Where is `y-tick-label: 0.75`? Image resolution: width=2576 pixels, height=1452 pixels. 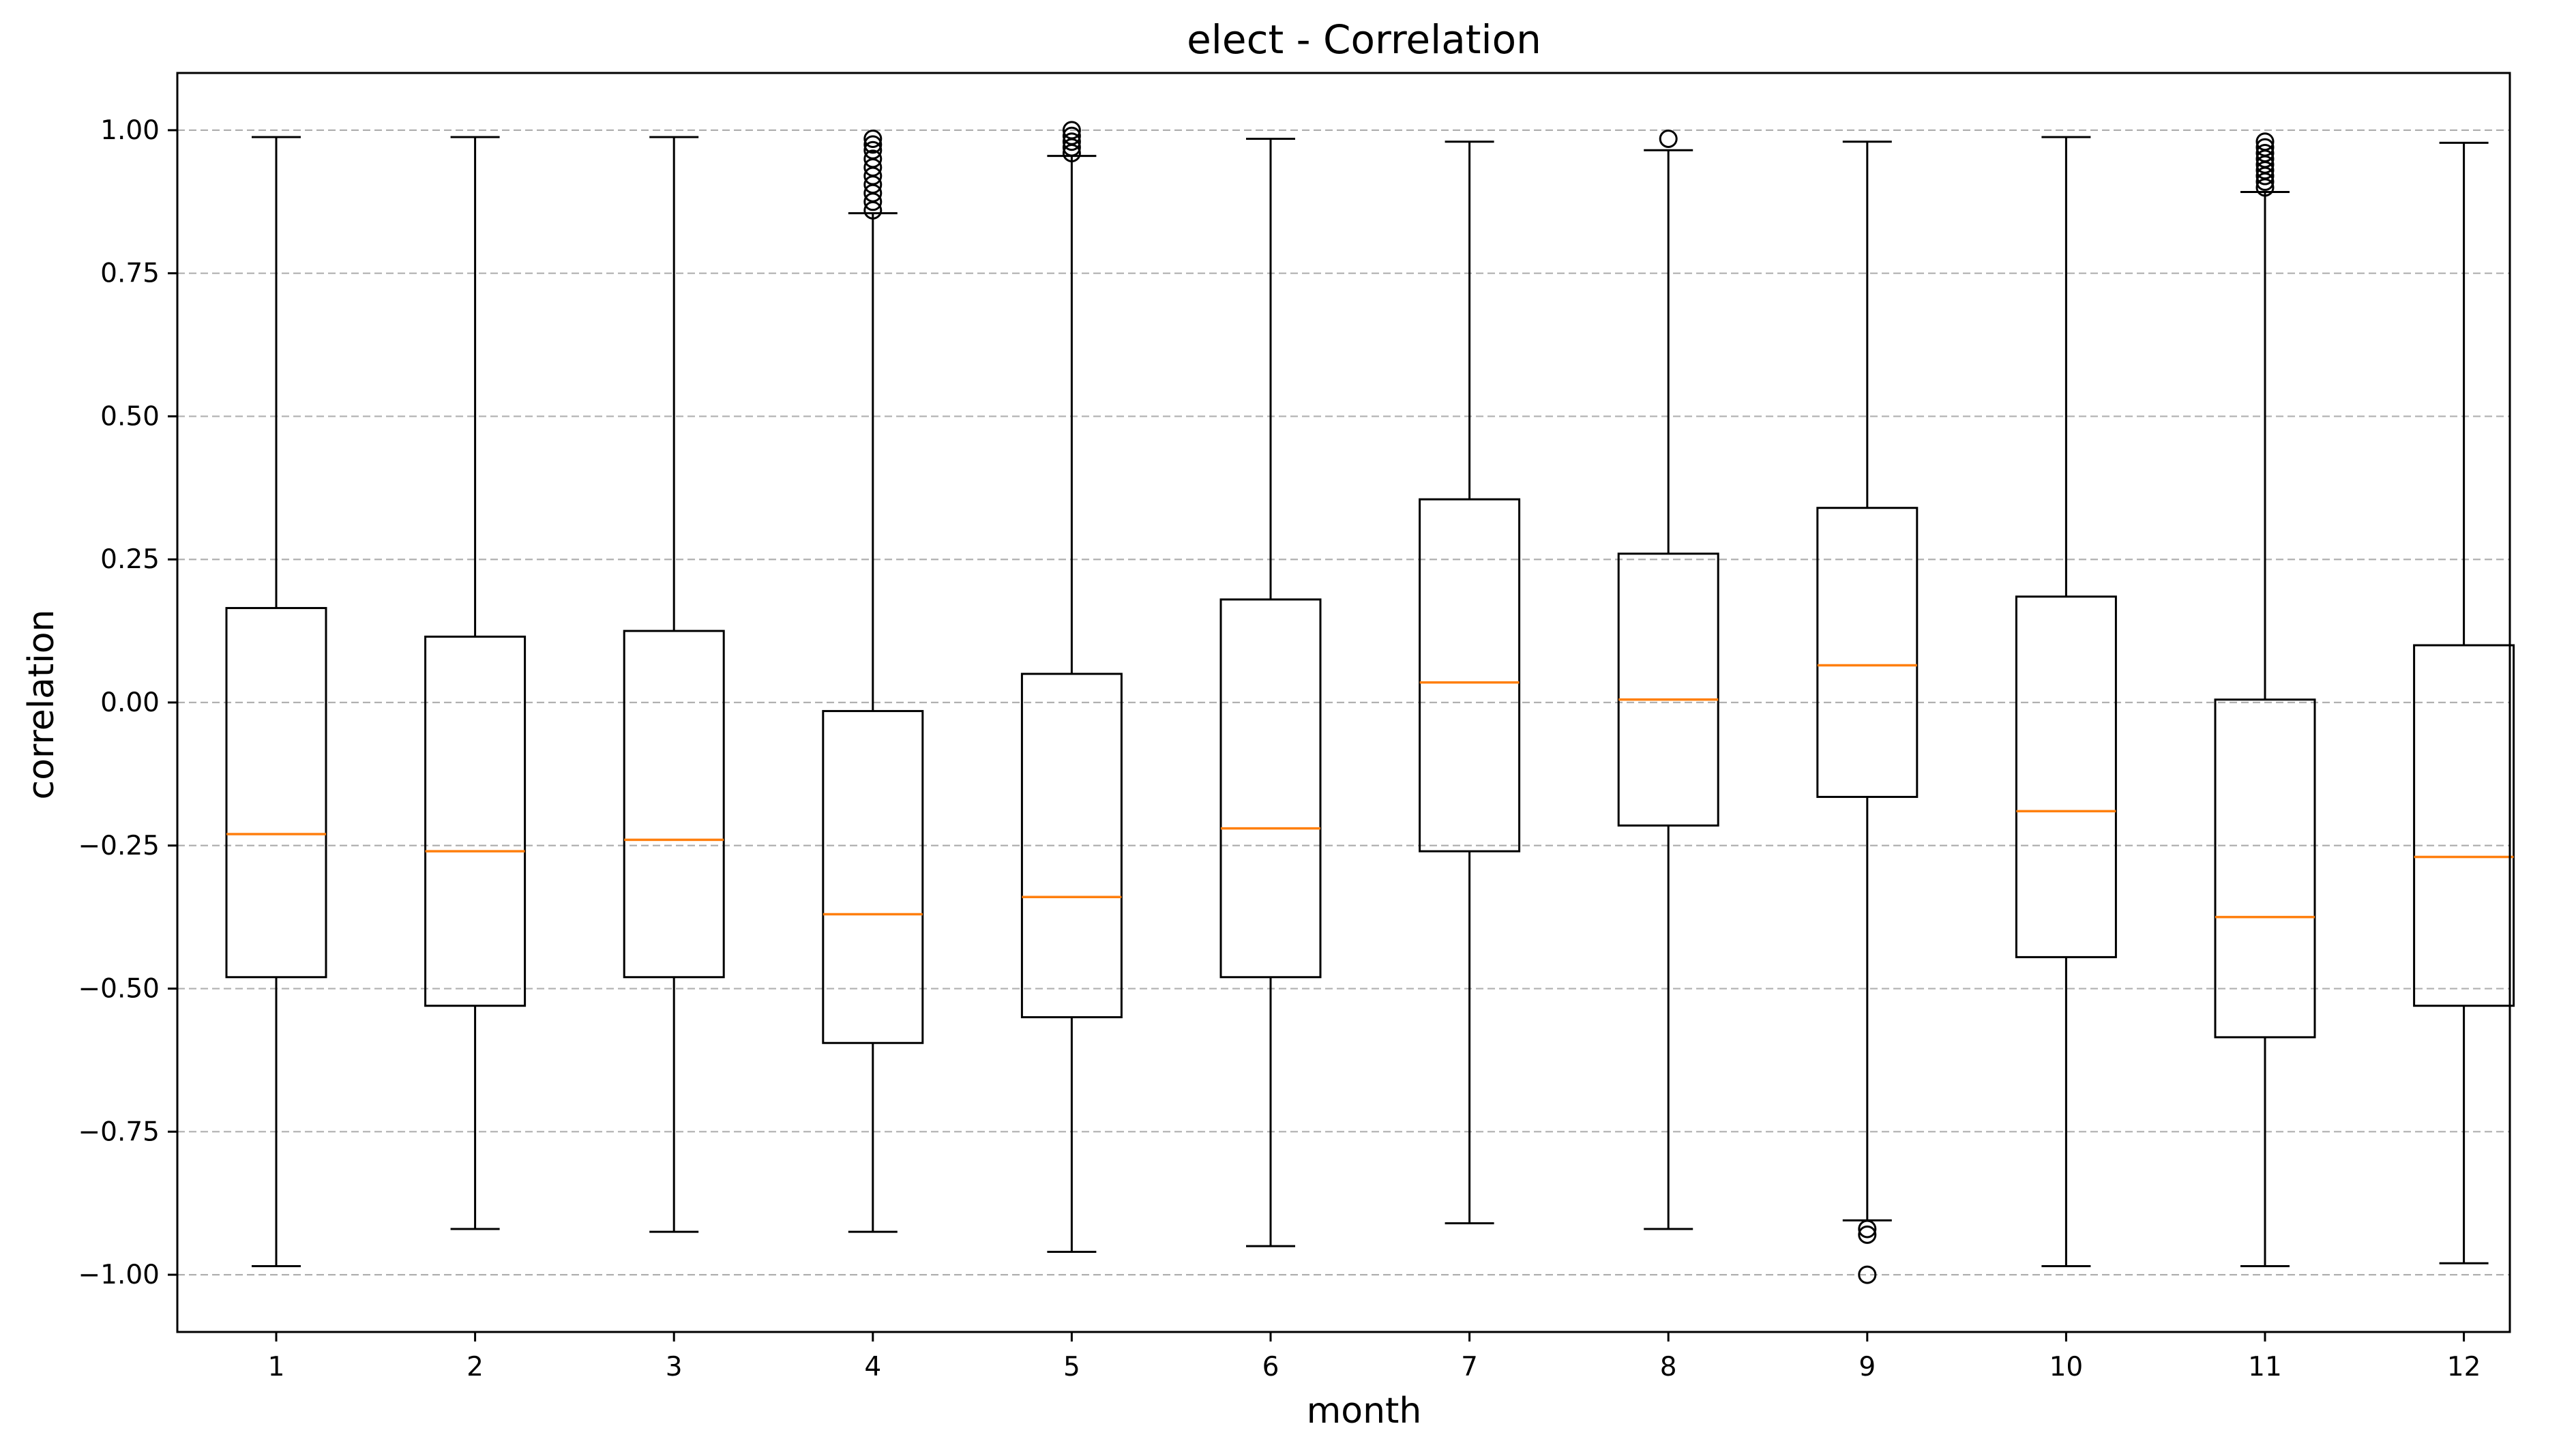 y-tick-label: 0.75 is located at coordinates (130, 273).